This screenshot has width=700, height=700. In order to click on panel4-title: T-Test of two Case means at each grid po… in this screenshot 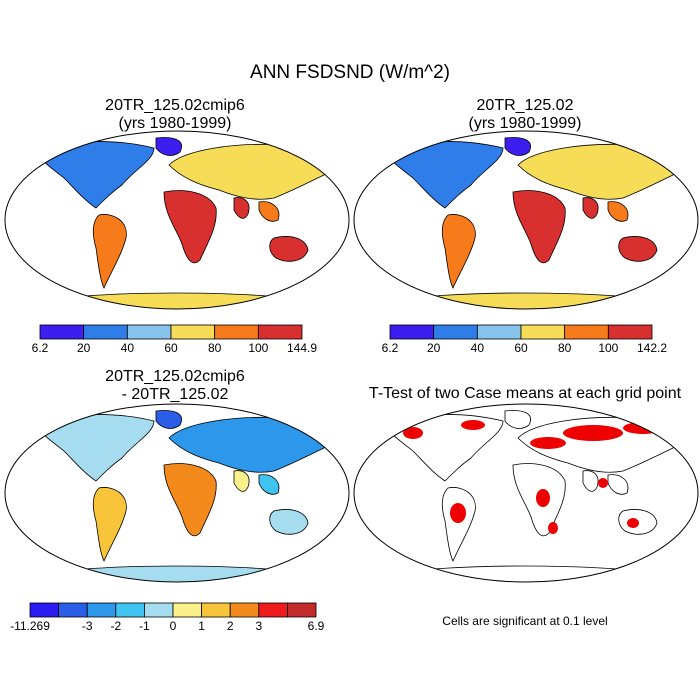, I will do `click(525, 394)`.